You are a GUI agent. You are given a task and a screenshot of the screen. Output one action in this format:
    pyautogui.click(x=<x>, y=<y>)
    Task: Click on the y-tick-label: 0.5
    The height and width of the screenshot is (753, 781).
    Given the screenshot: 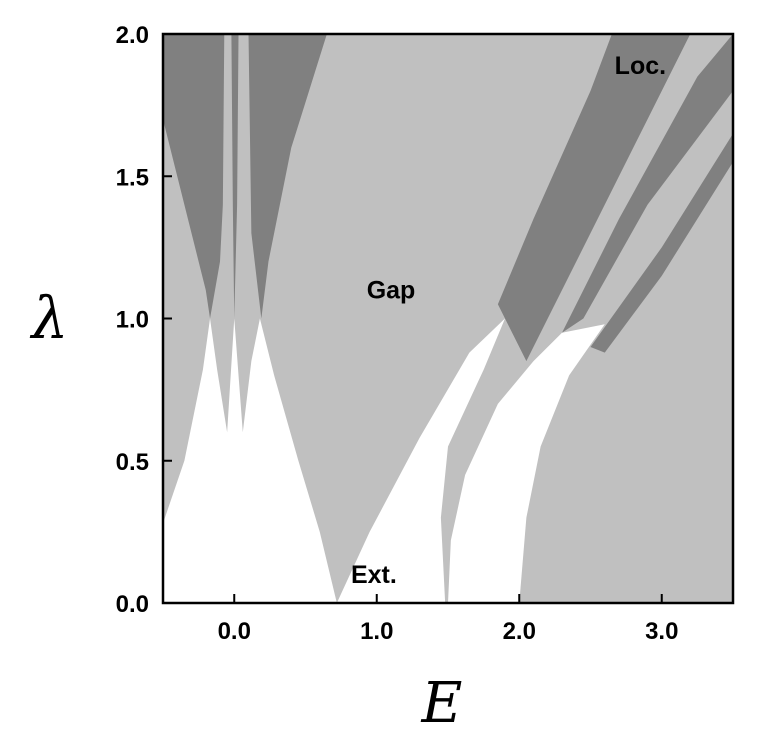 What is the action you would take?
    pyautogui.click(x=132, y=462)
    